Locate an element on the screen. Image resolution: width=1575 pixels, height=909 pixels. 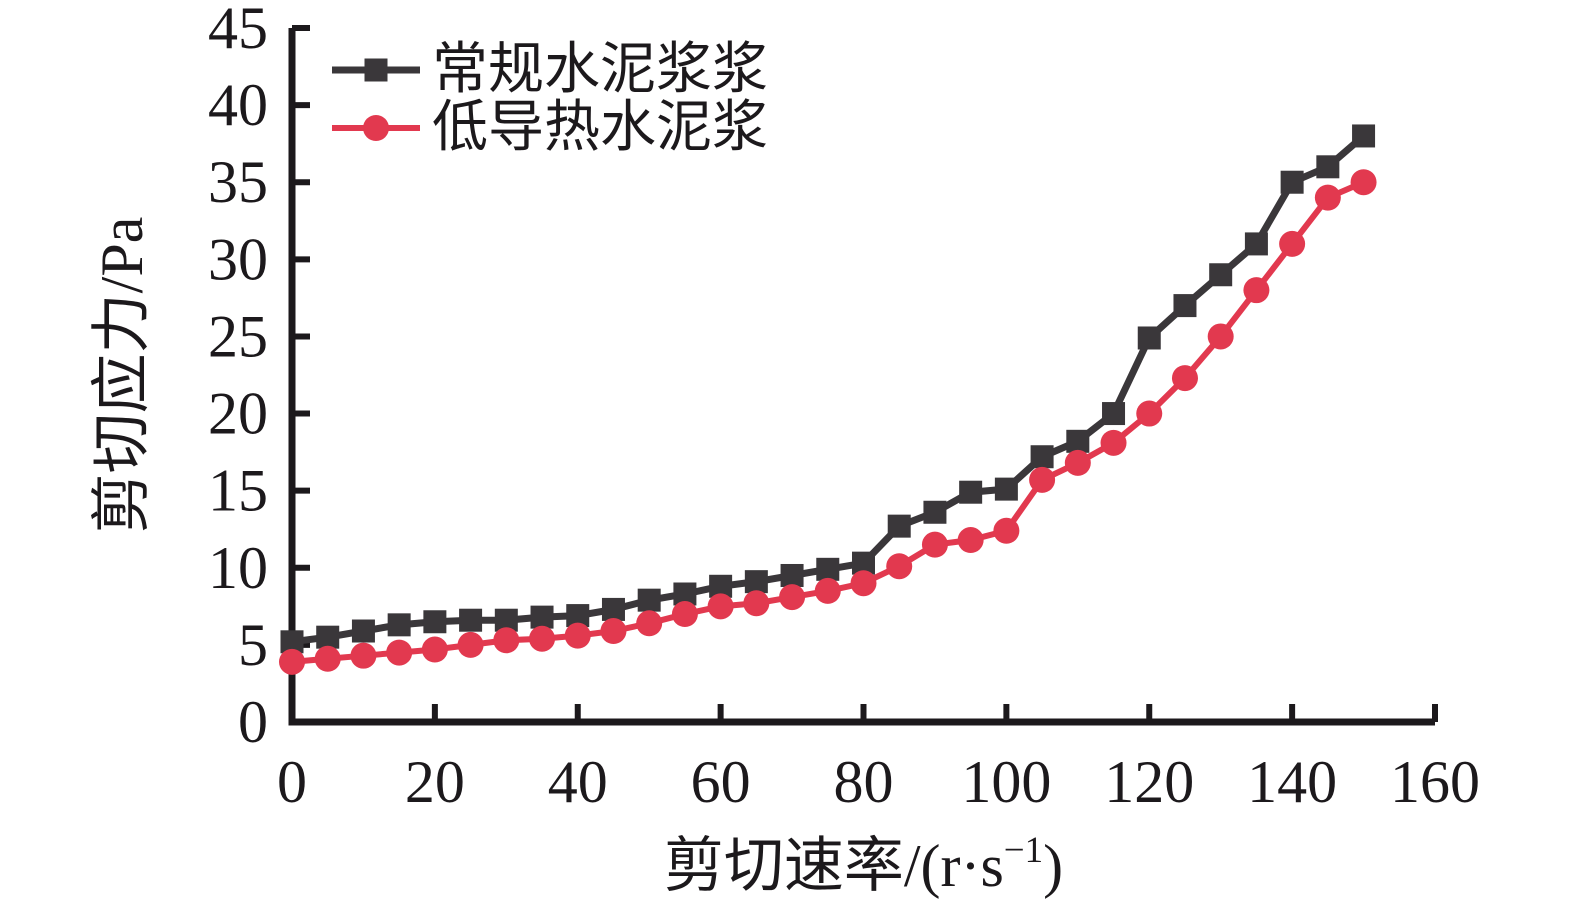
y-axis: 0 5 10 15 20 25 30 35 40 45 is located at coordinates (259, 377).